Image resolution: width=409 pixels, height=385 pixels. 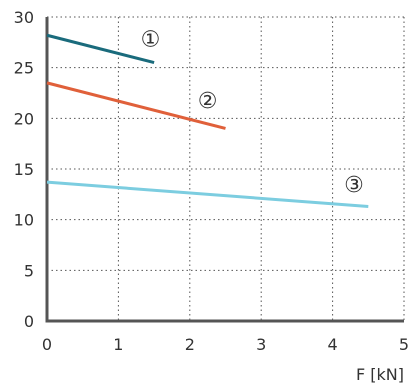 What do you see at coordinates (47, 344) in the screenshot?
I see `x-tick-label: 0` at bounding box center [47, 344].